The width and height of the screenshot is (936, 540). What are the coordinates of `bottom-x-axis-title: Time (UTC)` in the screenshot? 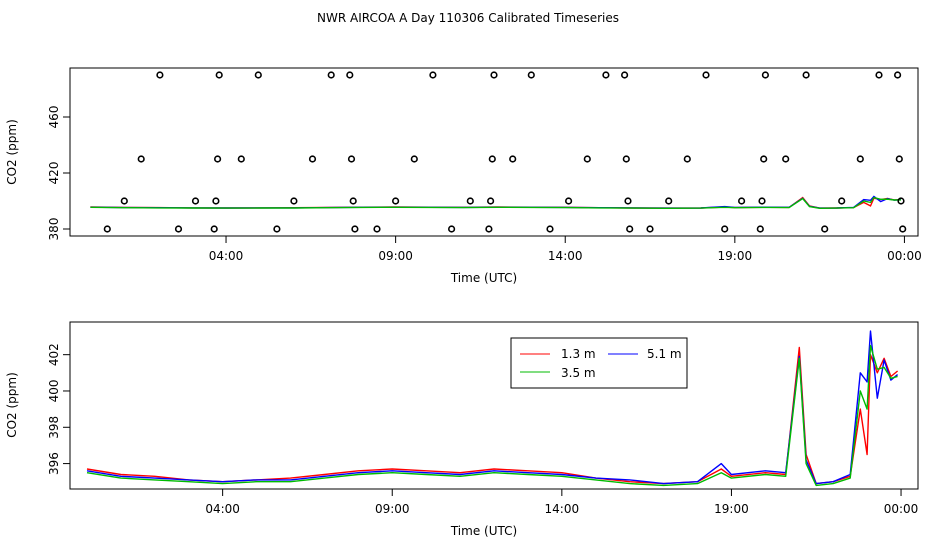 It's located at (483, 531).